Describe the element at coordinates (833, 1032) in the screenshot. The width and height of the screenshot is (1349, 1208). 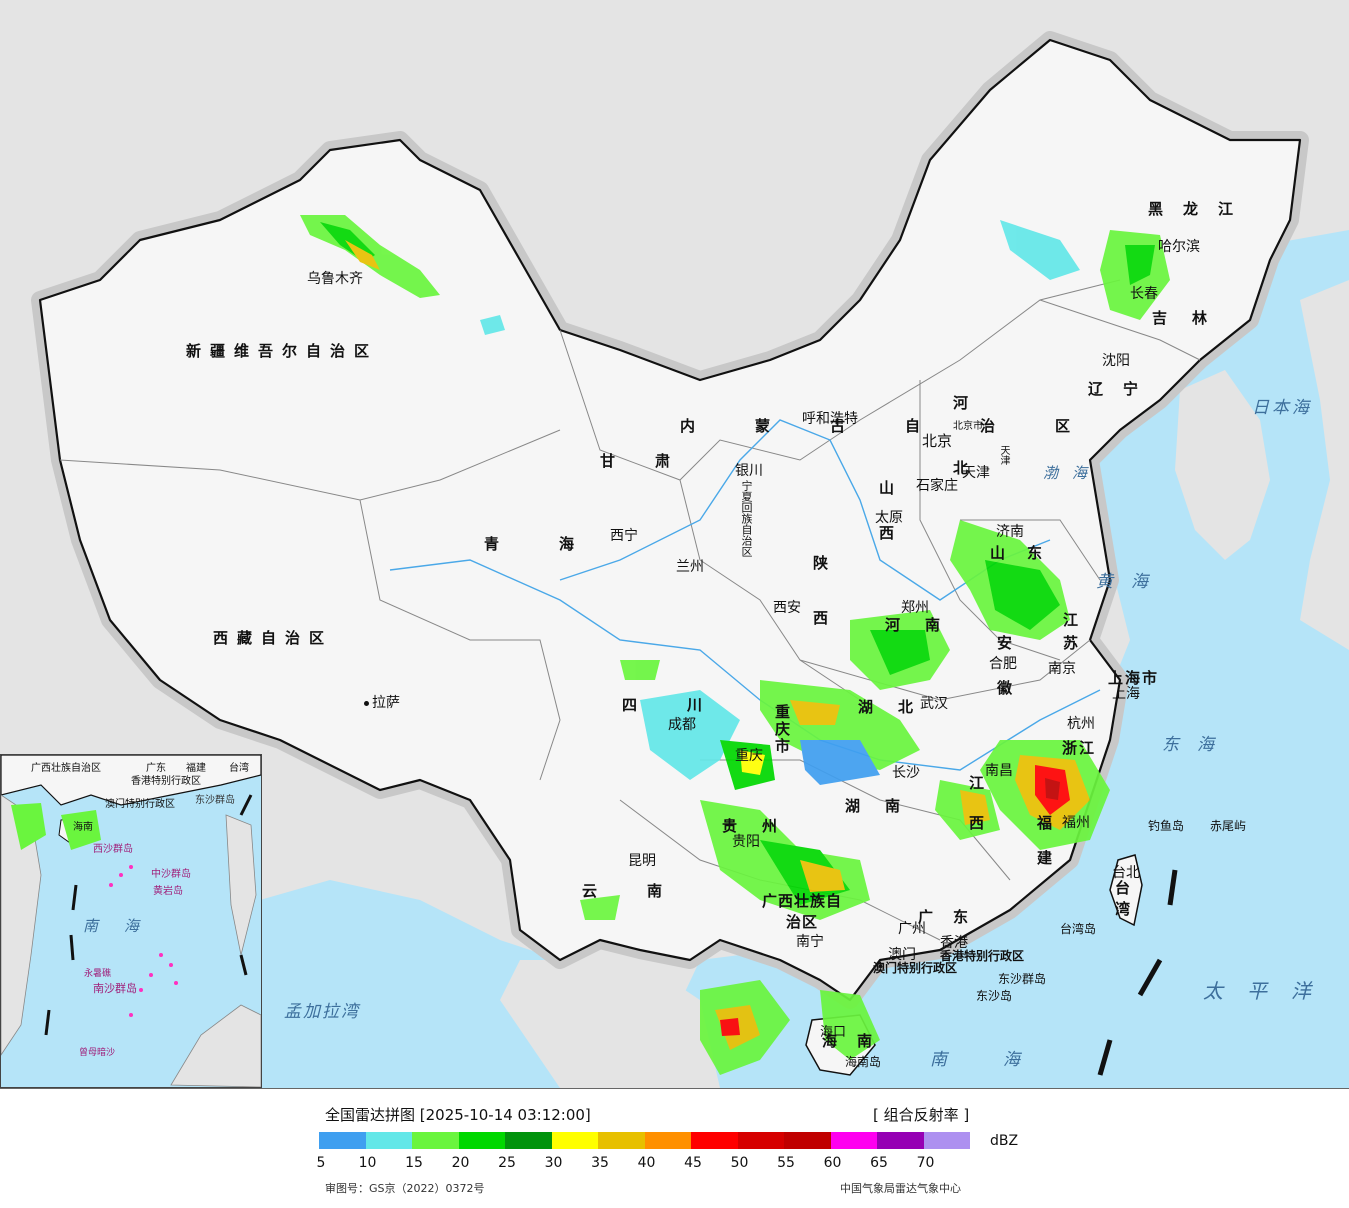
I see `city-label-haikou: 海口` at that location.